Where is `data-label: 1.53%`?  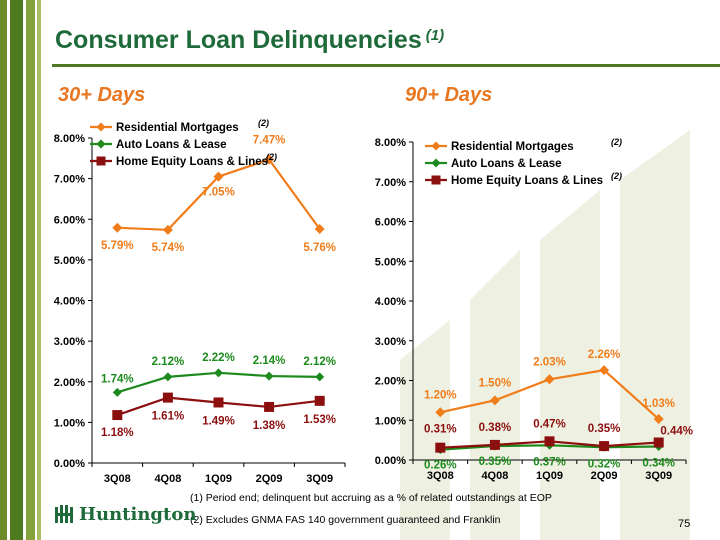
data-label: 1.53% is located at coordinates (319, 420).